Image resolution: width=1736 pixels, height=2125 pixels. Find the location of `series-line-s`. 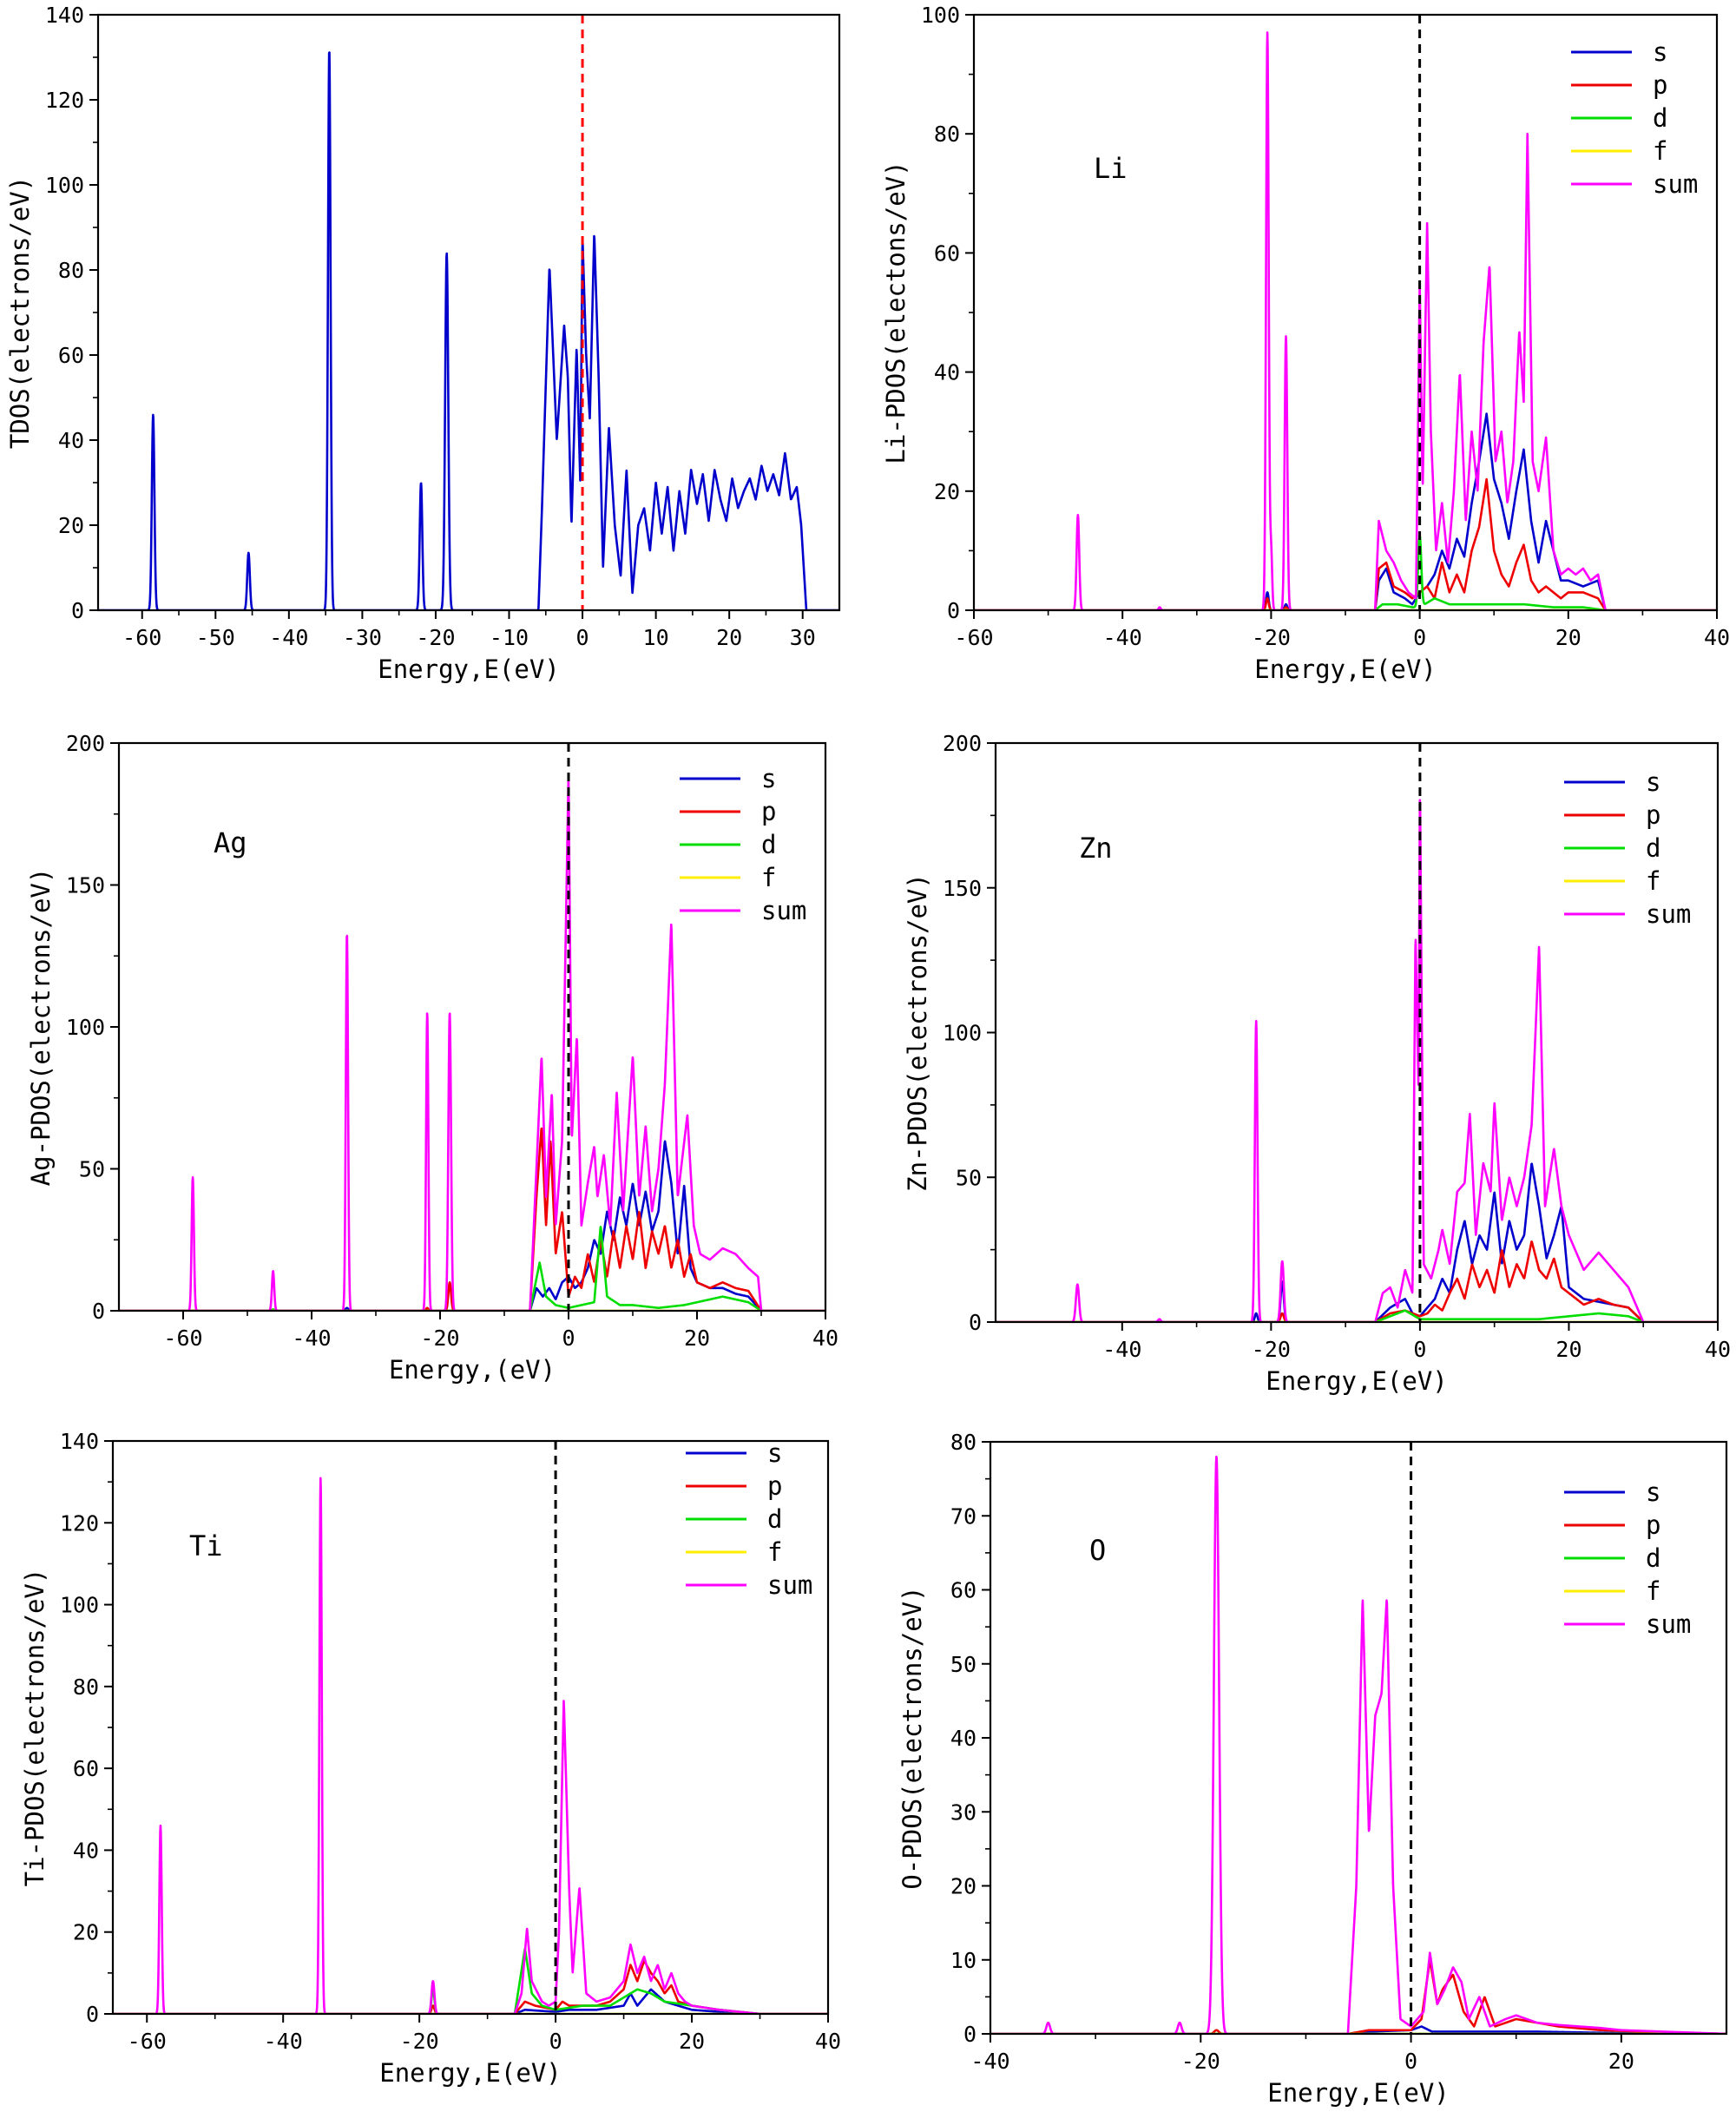

series-line-s is located at coordinates (1357, 1242).